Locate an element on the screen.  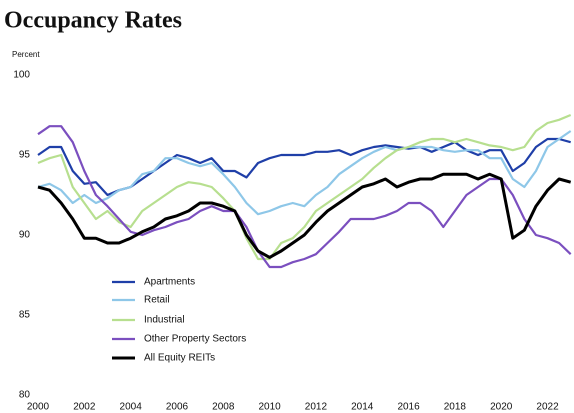
y-axis-label: Percent is located at coordinates (26, 54).